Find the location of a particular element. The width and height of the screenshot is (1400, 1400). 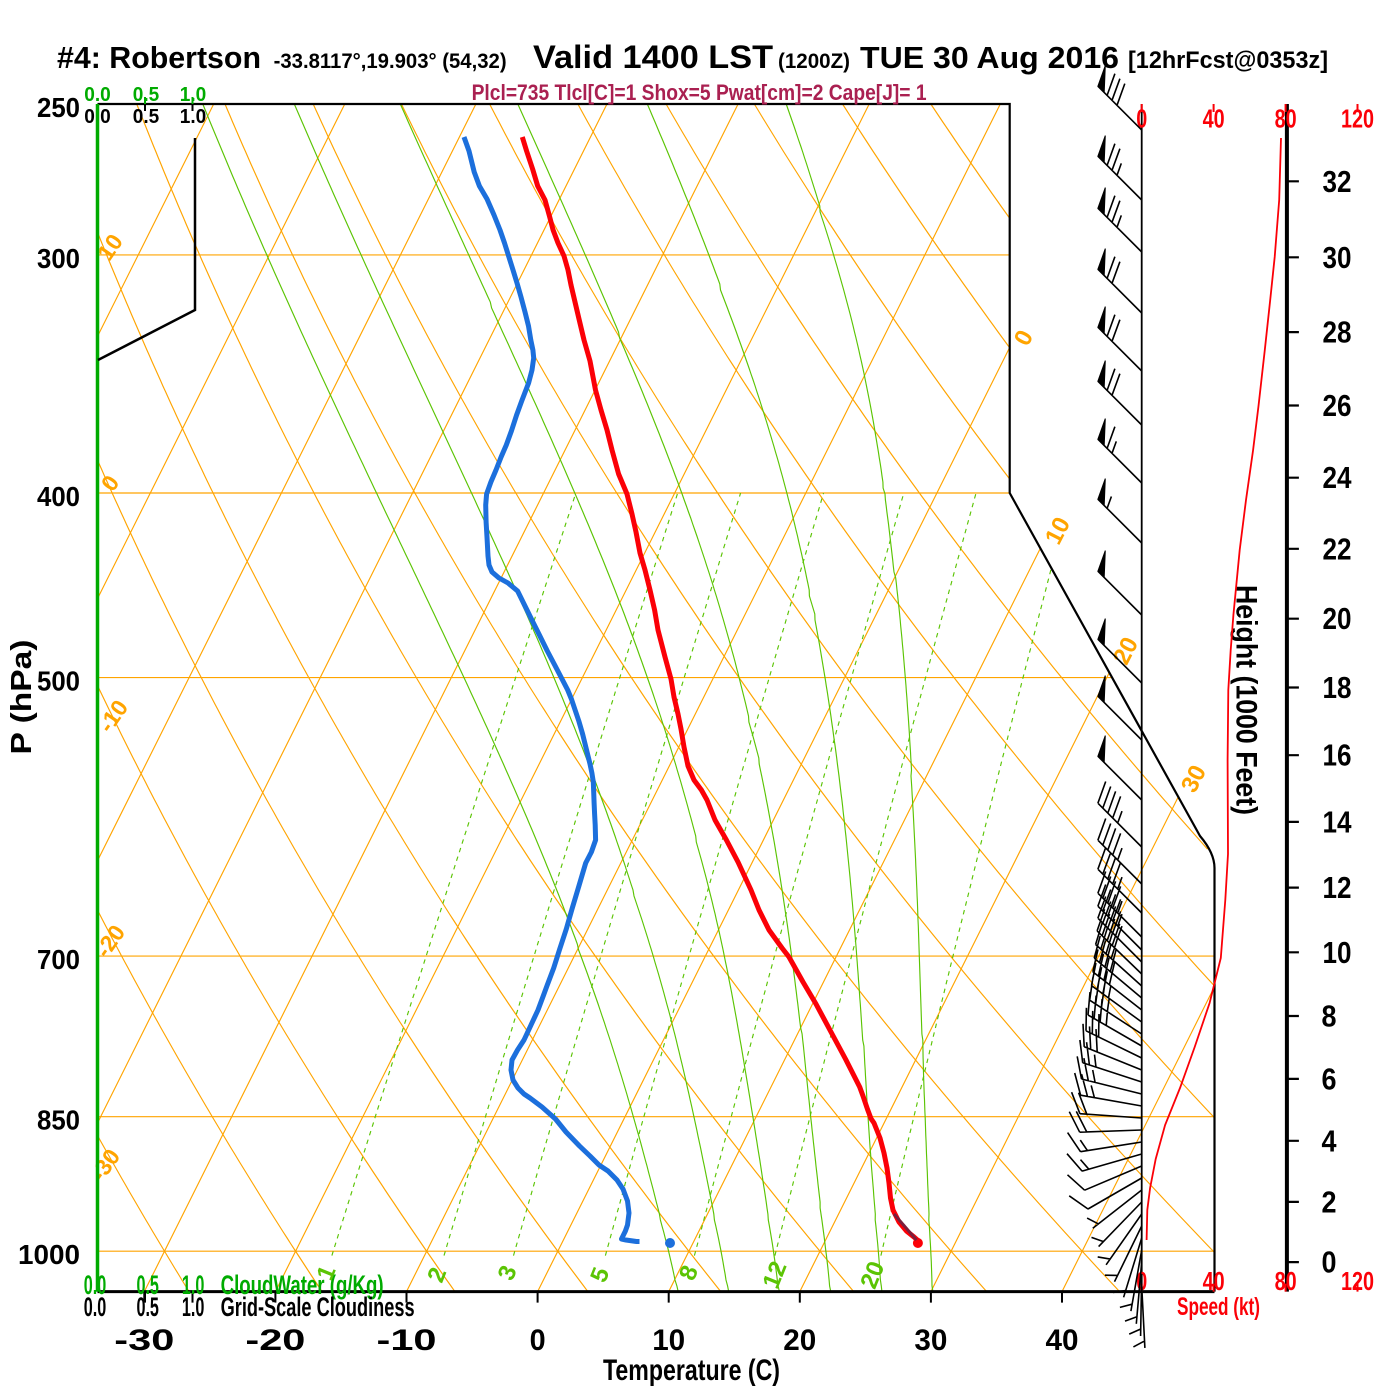

svg-text: 18 is located at coordinates (1337, 687).